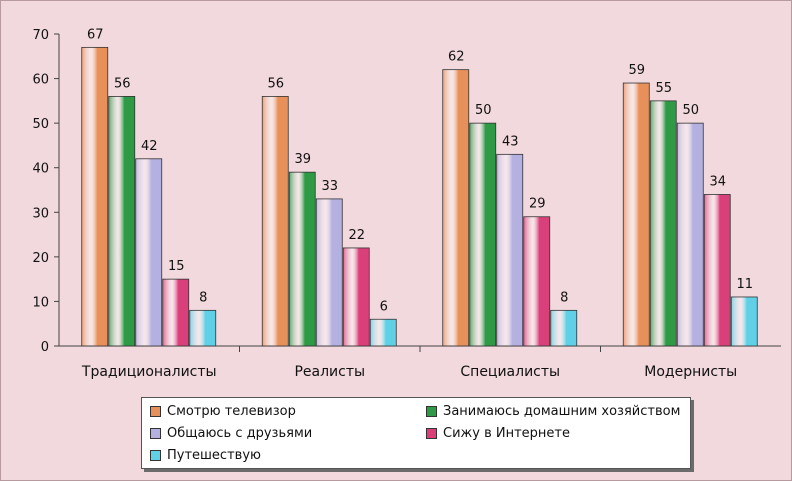  I want to click on x-tick-label: Специалисты, so click(510, 372).